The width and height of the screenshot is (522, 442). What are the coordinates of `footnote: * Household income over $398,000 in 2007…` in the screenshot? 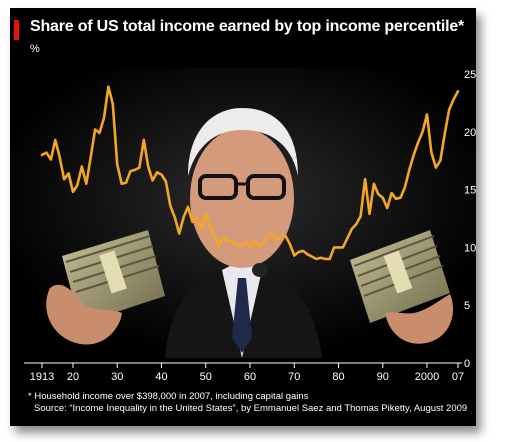 It's located at (168, 396).